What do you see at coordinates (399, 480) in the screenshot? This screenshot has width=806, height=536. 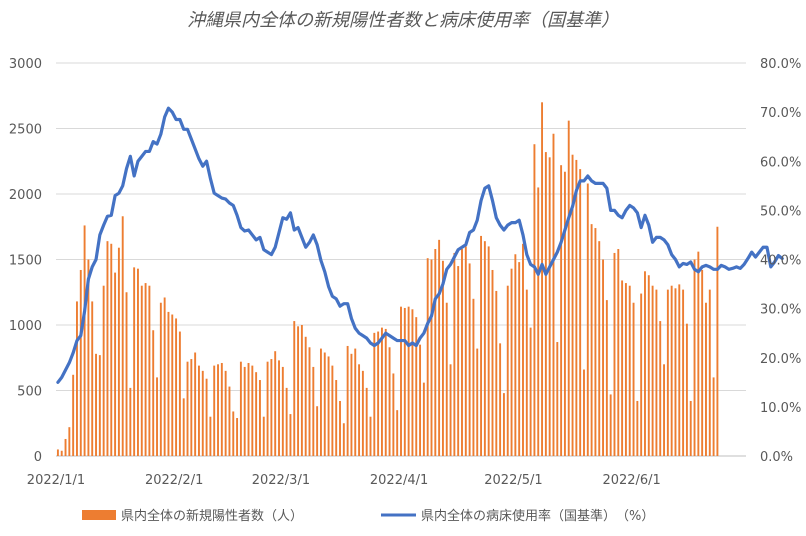 I see `x-tick-label: 2022/4/1` at bounding box center [399, 480].